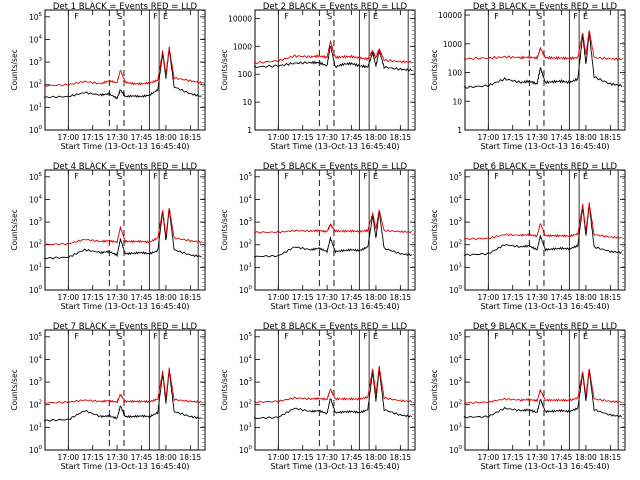 This screenshot has width=640, height=480. Describe the element at coordinates (452, 44) in the screenshot. I see `y-tick-label: 1000` at that location.